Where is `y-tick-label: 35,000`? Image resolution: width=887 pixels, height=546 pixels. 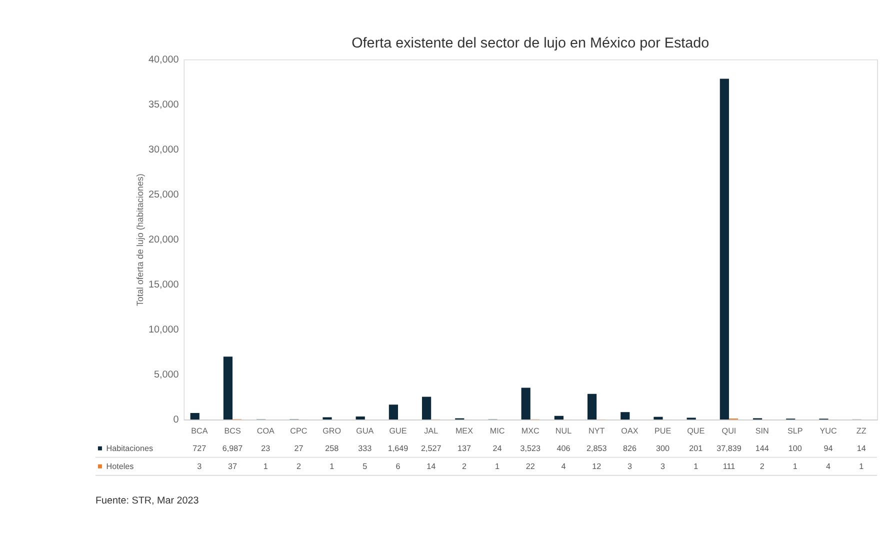 y-tick-label: 35,000 is located at coordinates (164, 105).